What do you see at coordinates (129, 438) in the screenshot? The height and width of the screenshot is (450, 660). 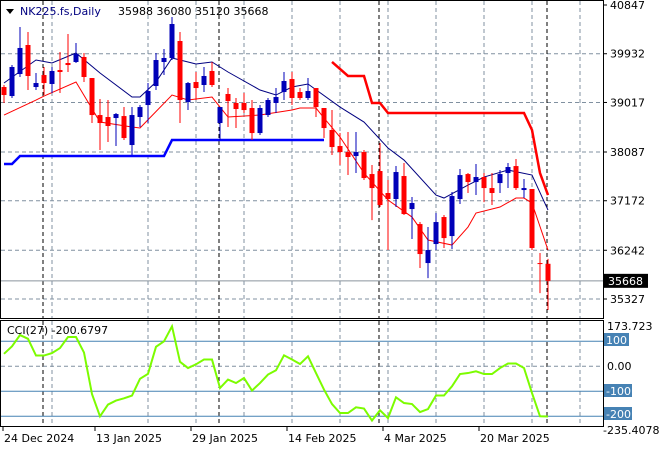 I see `date-label: 13 Jan 2025` at bounding box center [129, 438].